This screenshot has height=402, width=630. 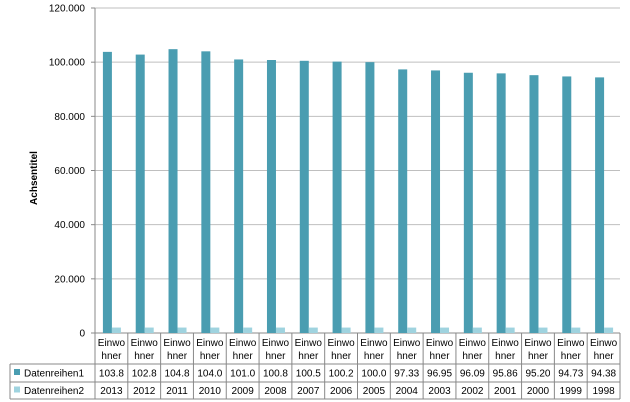 What do you see at coordinates (69, 117) in the screenshot?
I see `y-tick-label: 80.000` at bounding box center [69, 117].